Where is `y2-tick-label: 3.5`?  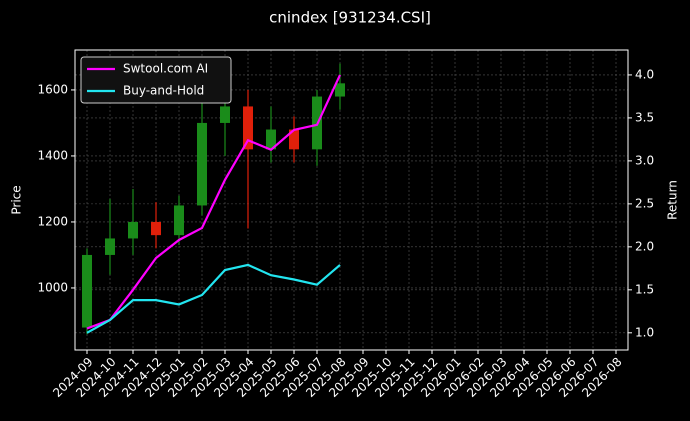 y2-tick-label: 3.5 is located at coordinates (644, 117).